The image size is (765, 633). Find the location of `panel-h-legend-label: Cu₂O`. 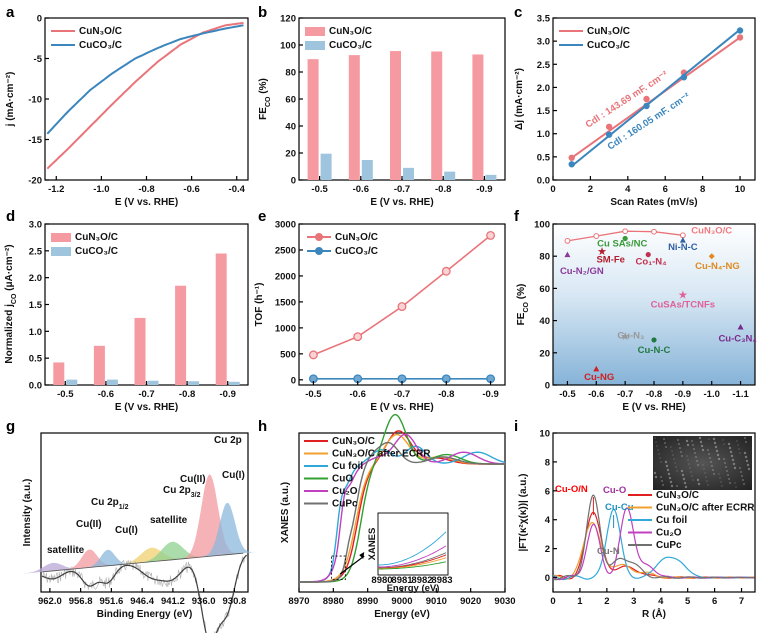

panel-h-legend-label: Cu₂O is located at coordinates (345, 491).